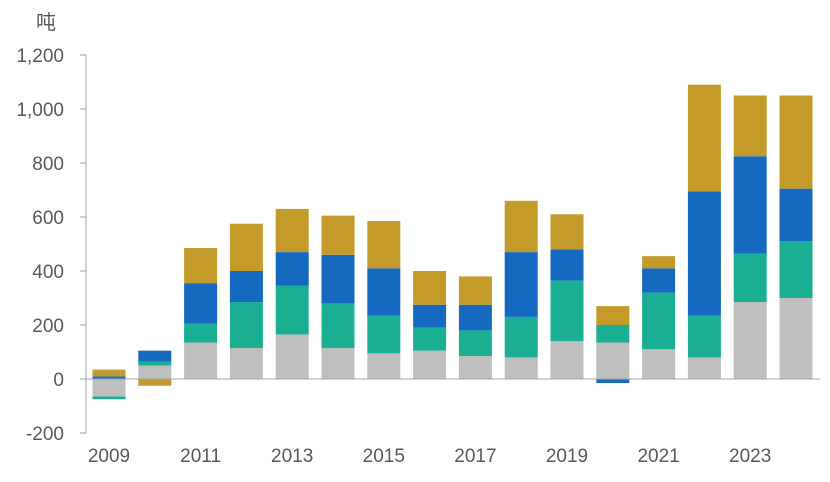 The image size is (830, 482). Describe the element at coordinates (48, 164) in the screenshot. I see `y-tick-label: 800` at that location.